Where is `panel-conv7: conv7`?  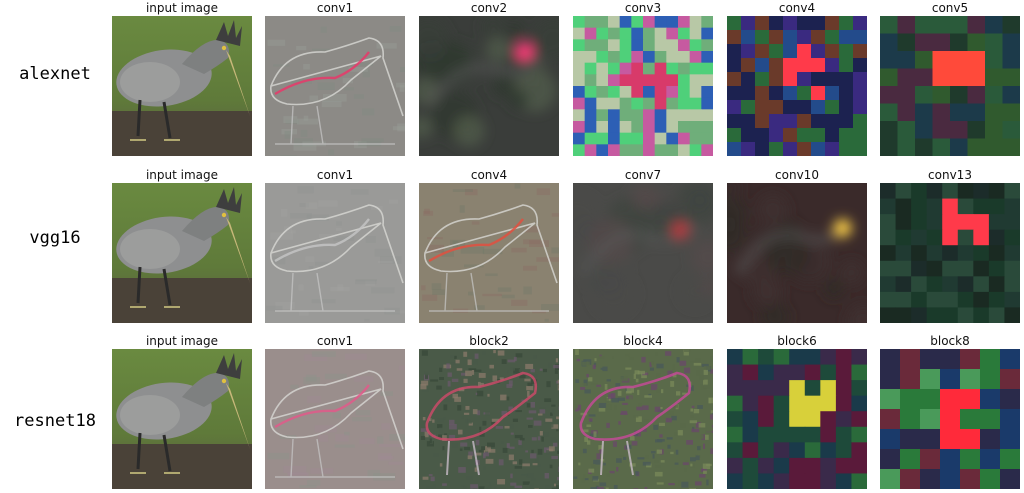
panel-conv7: conv7 is located at coordinates (643, 245).